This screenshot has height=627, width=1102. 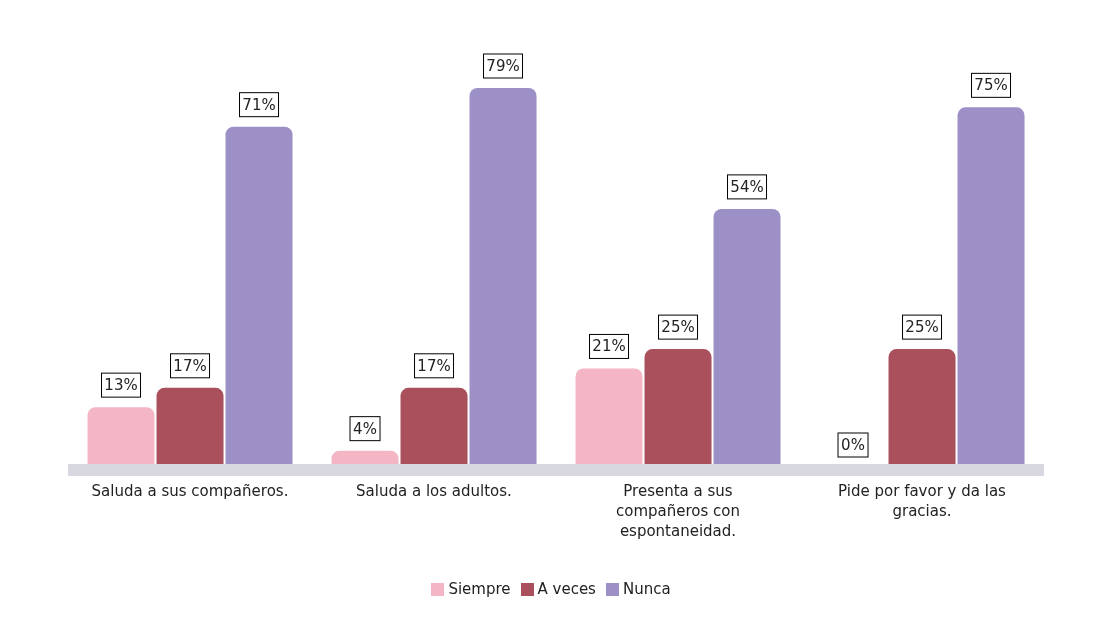 I want to click on x-tick-label: Pide por favor y da las gracias., so click(x=922, y=501).